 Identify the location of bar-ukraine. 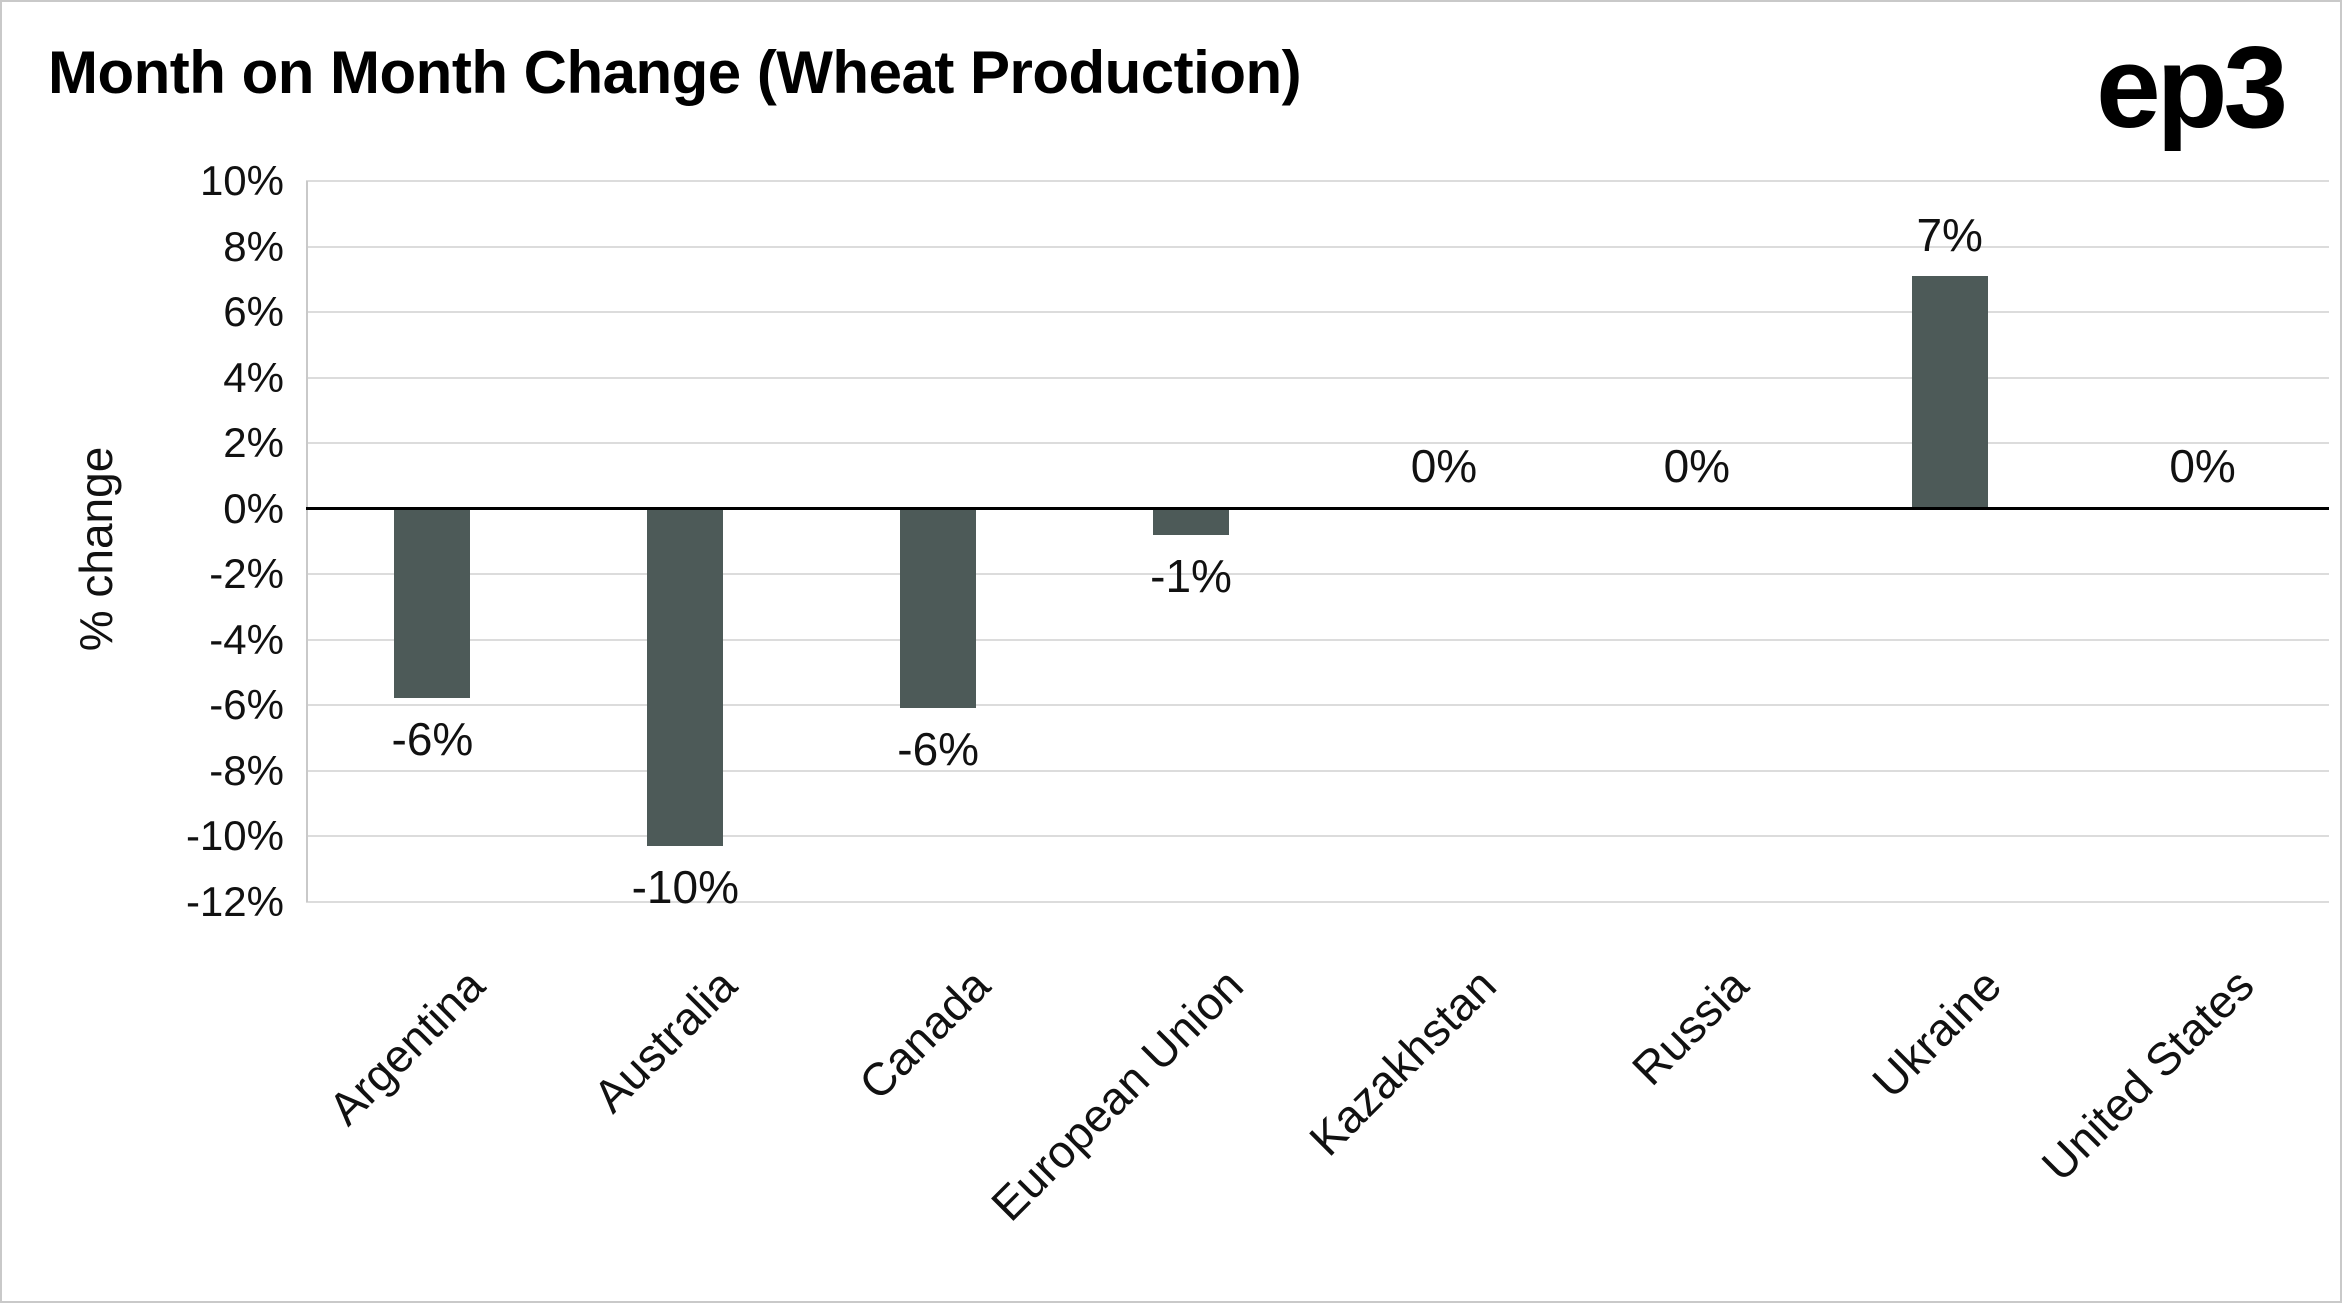
(1949, 392).